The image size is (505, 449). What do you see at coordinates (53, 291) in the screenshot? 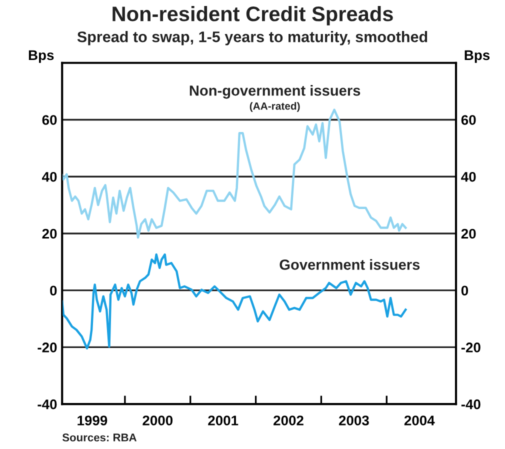
I see `y-tick-label: 0` at bounding box center [53, 291].